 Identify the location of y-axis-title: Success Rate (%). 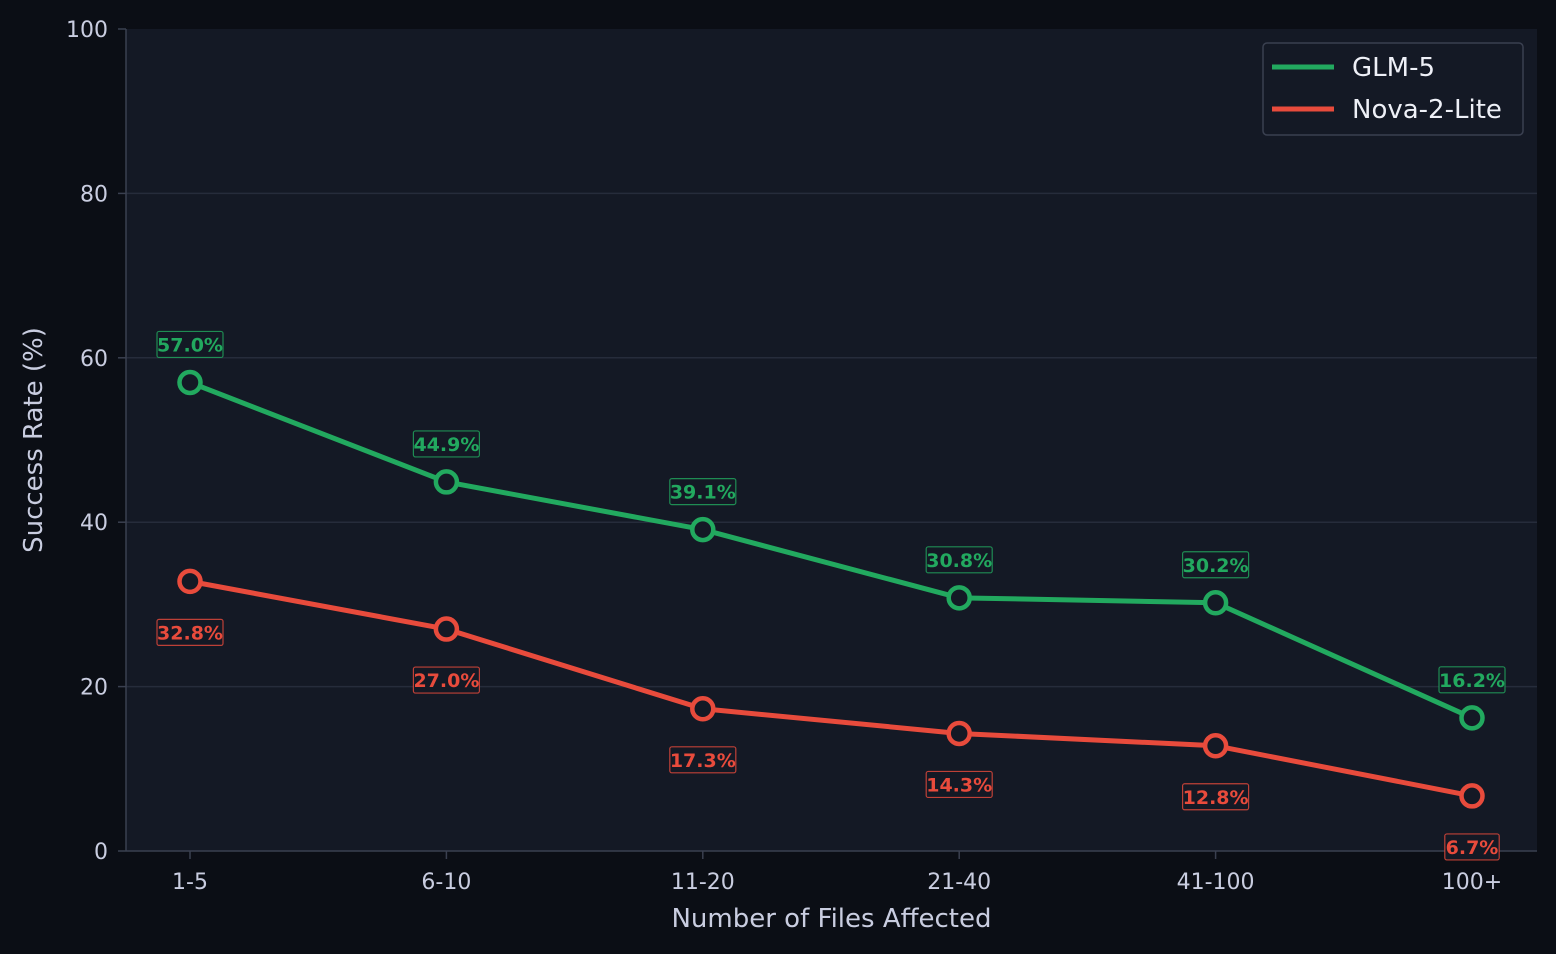
(34, 440).